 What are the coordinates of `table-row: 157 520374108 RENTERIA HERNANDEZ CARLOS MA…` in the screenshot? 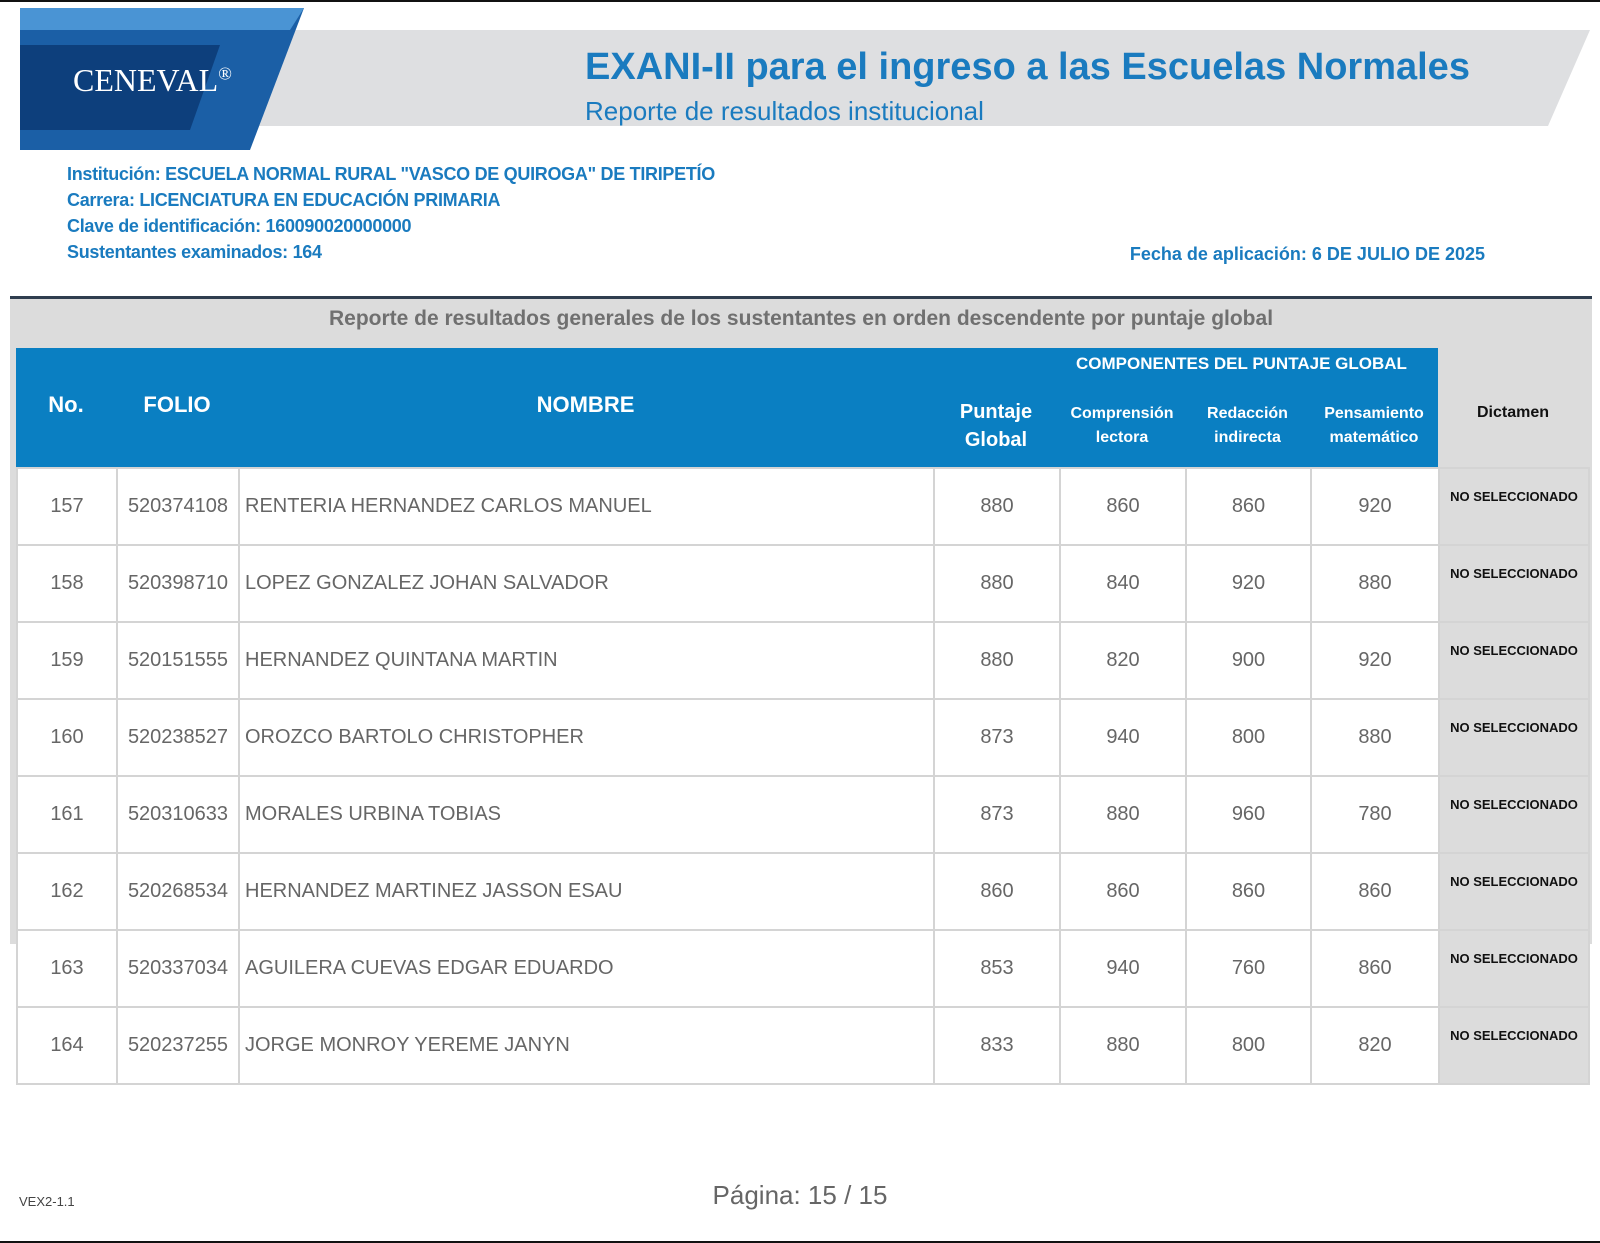 It's located at (803, 506).